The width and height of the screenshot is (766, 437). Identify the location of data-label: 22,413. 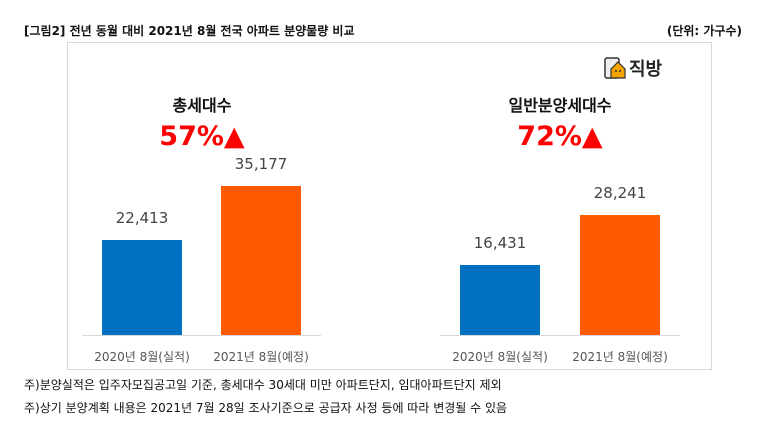
(142, 217).